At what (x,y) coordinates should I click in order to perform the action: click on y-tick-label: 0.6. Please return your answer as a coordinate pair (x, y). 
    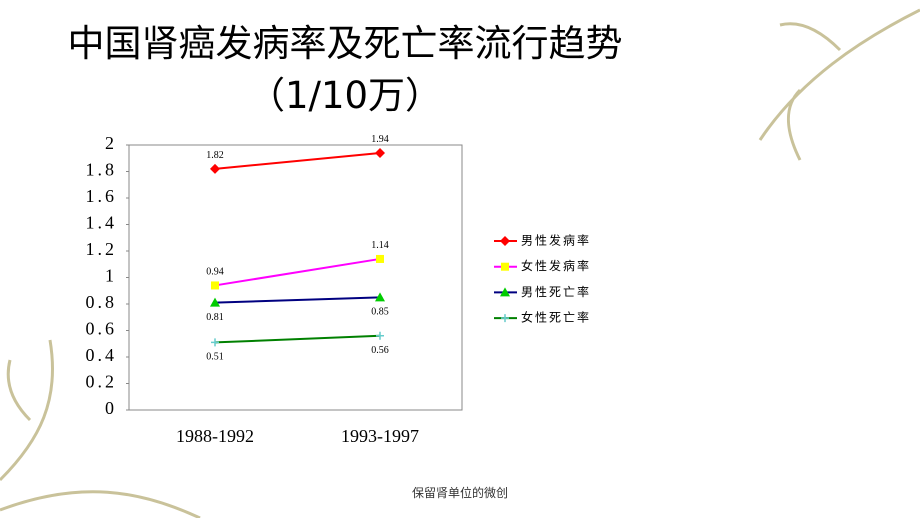
    Looking at the image, I should click on (102, 329).